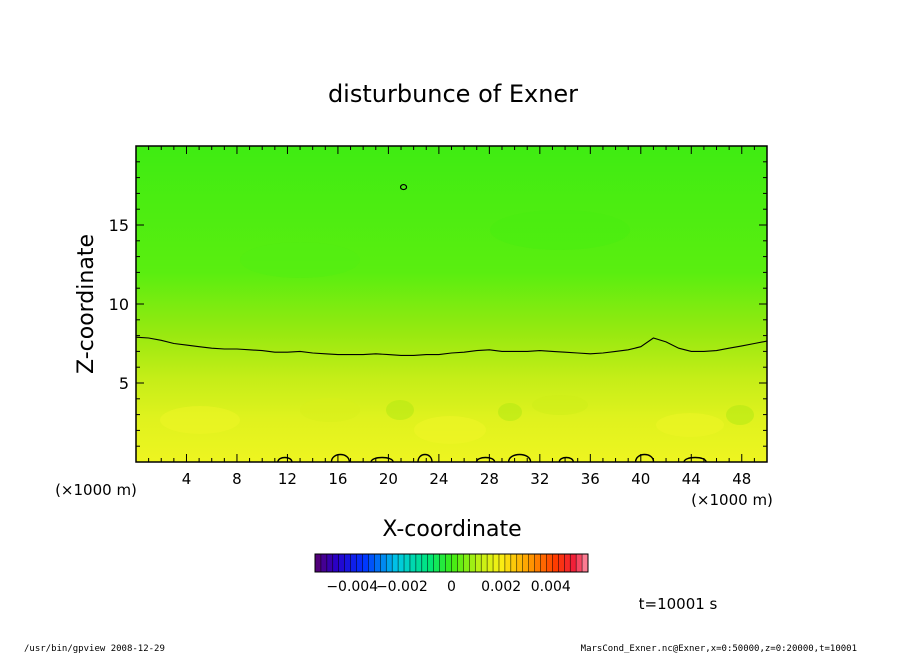  I want to click on x-tick-label: 16, so click(337, 479).